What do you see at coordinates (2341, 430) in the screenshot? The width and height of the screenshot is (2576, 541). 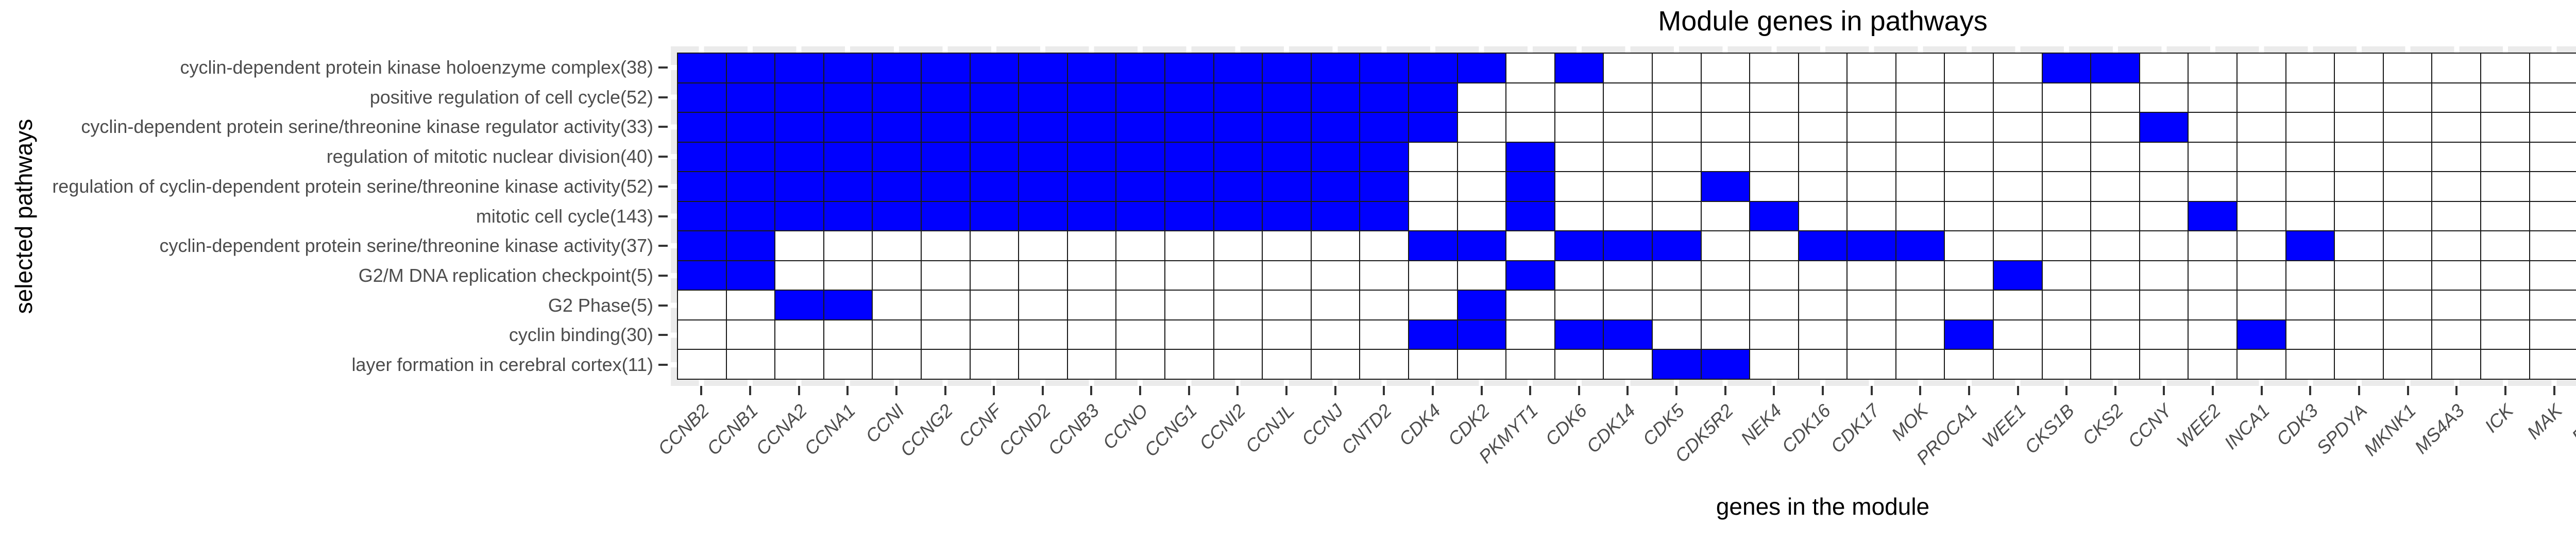 I see `x-tick-label: SPDYA` at bounding box center [2341, 430].